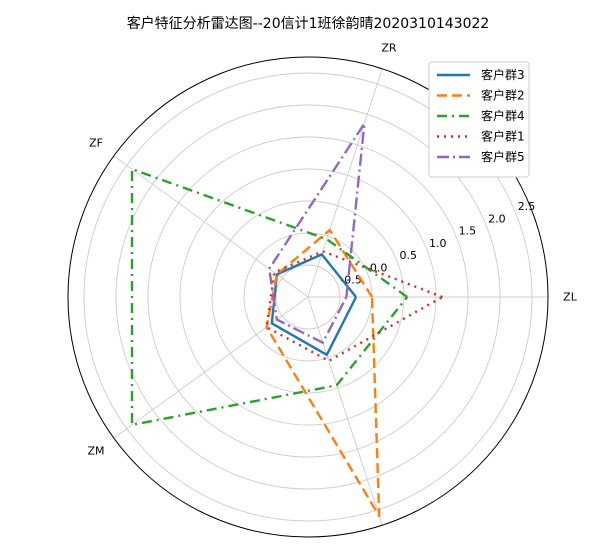 This screenshot has width=601, height=546. Describe the element at coordinates (503, 136) in the screenshot. I see `legend-label-4: 客户群1` at that location.